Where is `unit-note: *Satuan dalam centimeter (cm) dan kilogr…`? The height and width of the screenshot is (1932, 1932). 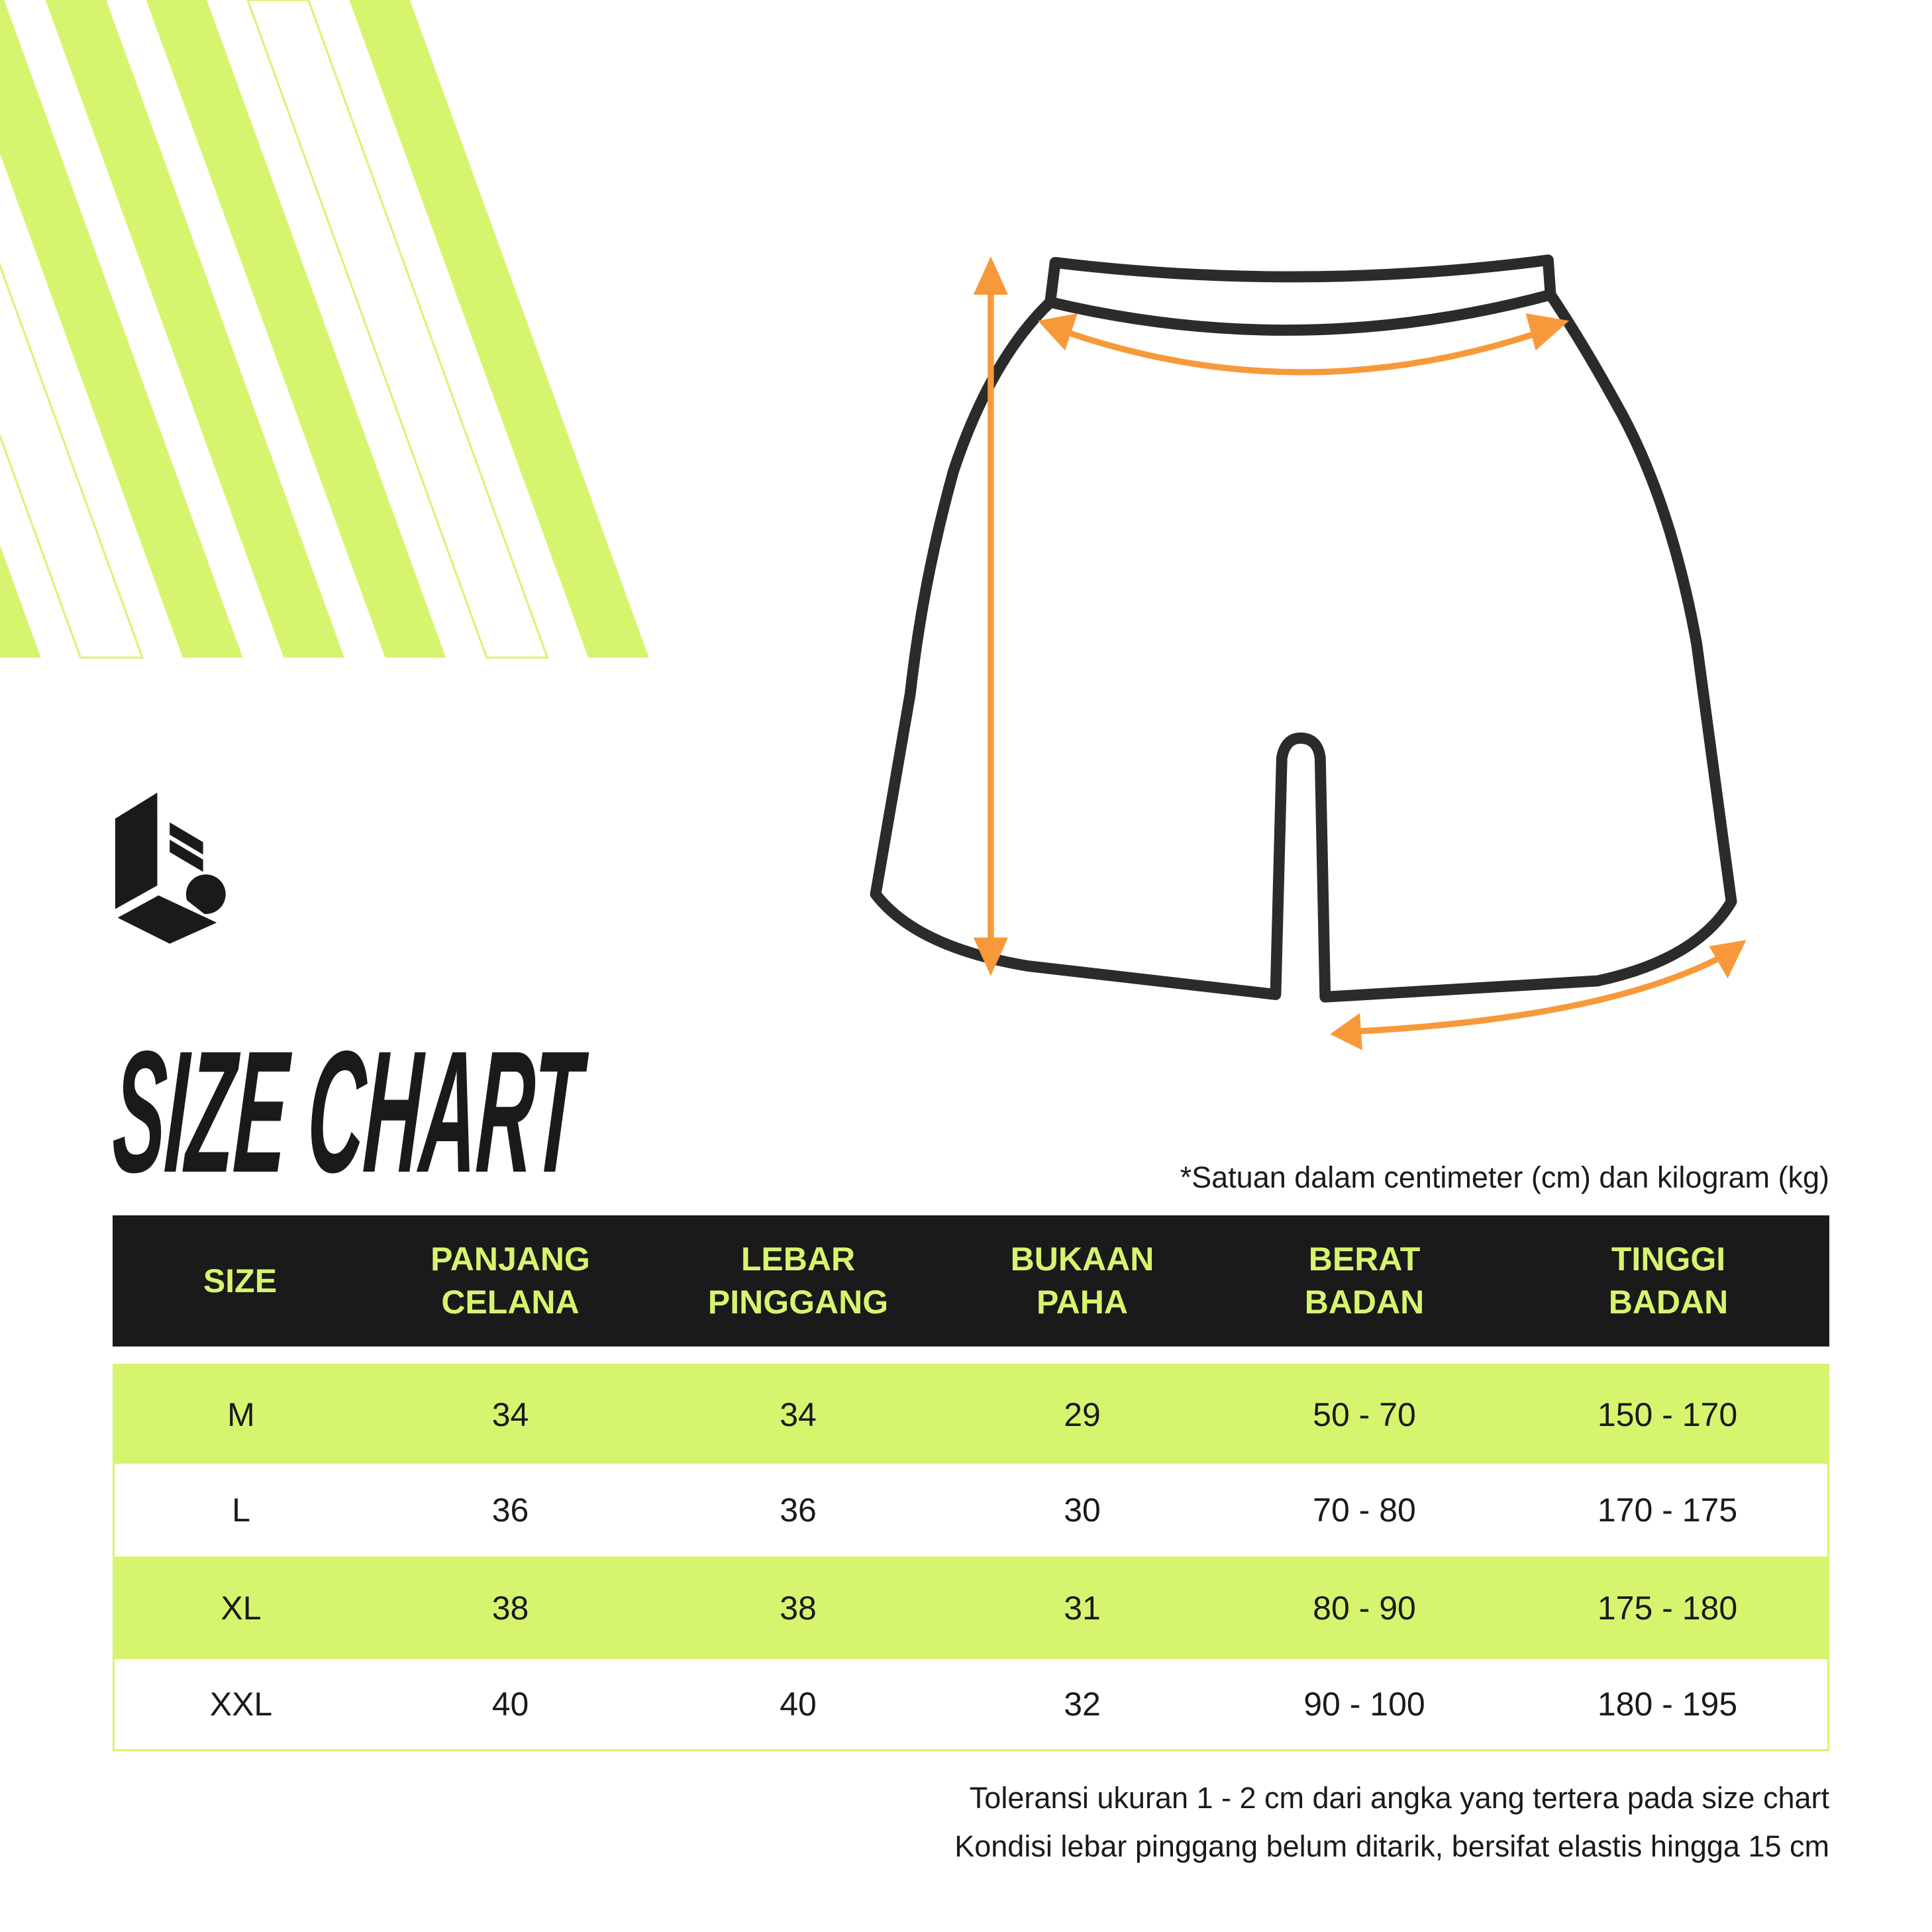
unit-note: *Satuan dalam centimeter (cm) dan kilogr… is located at coordinates (1504, 1177).